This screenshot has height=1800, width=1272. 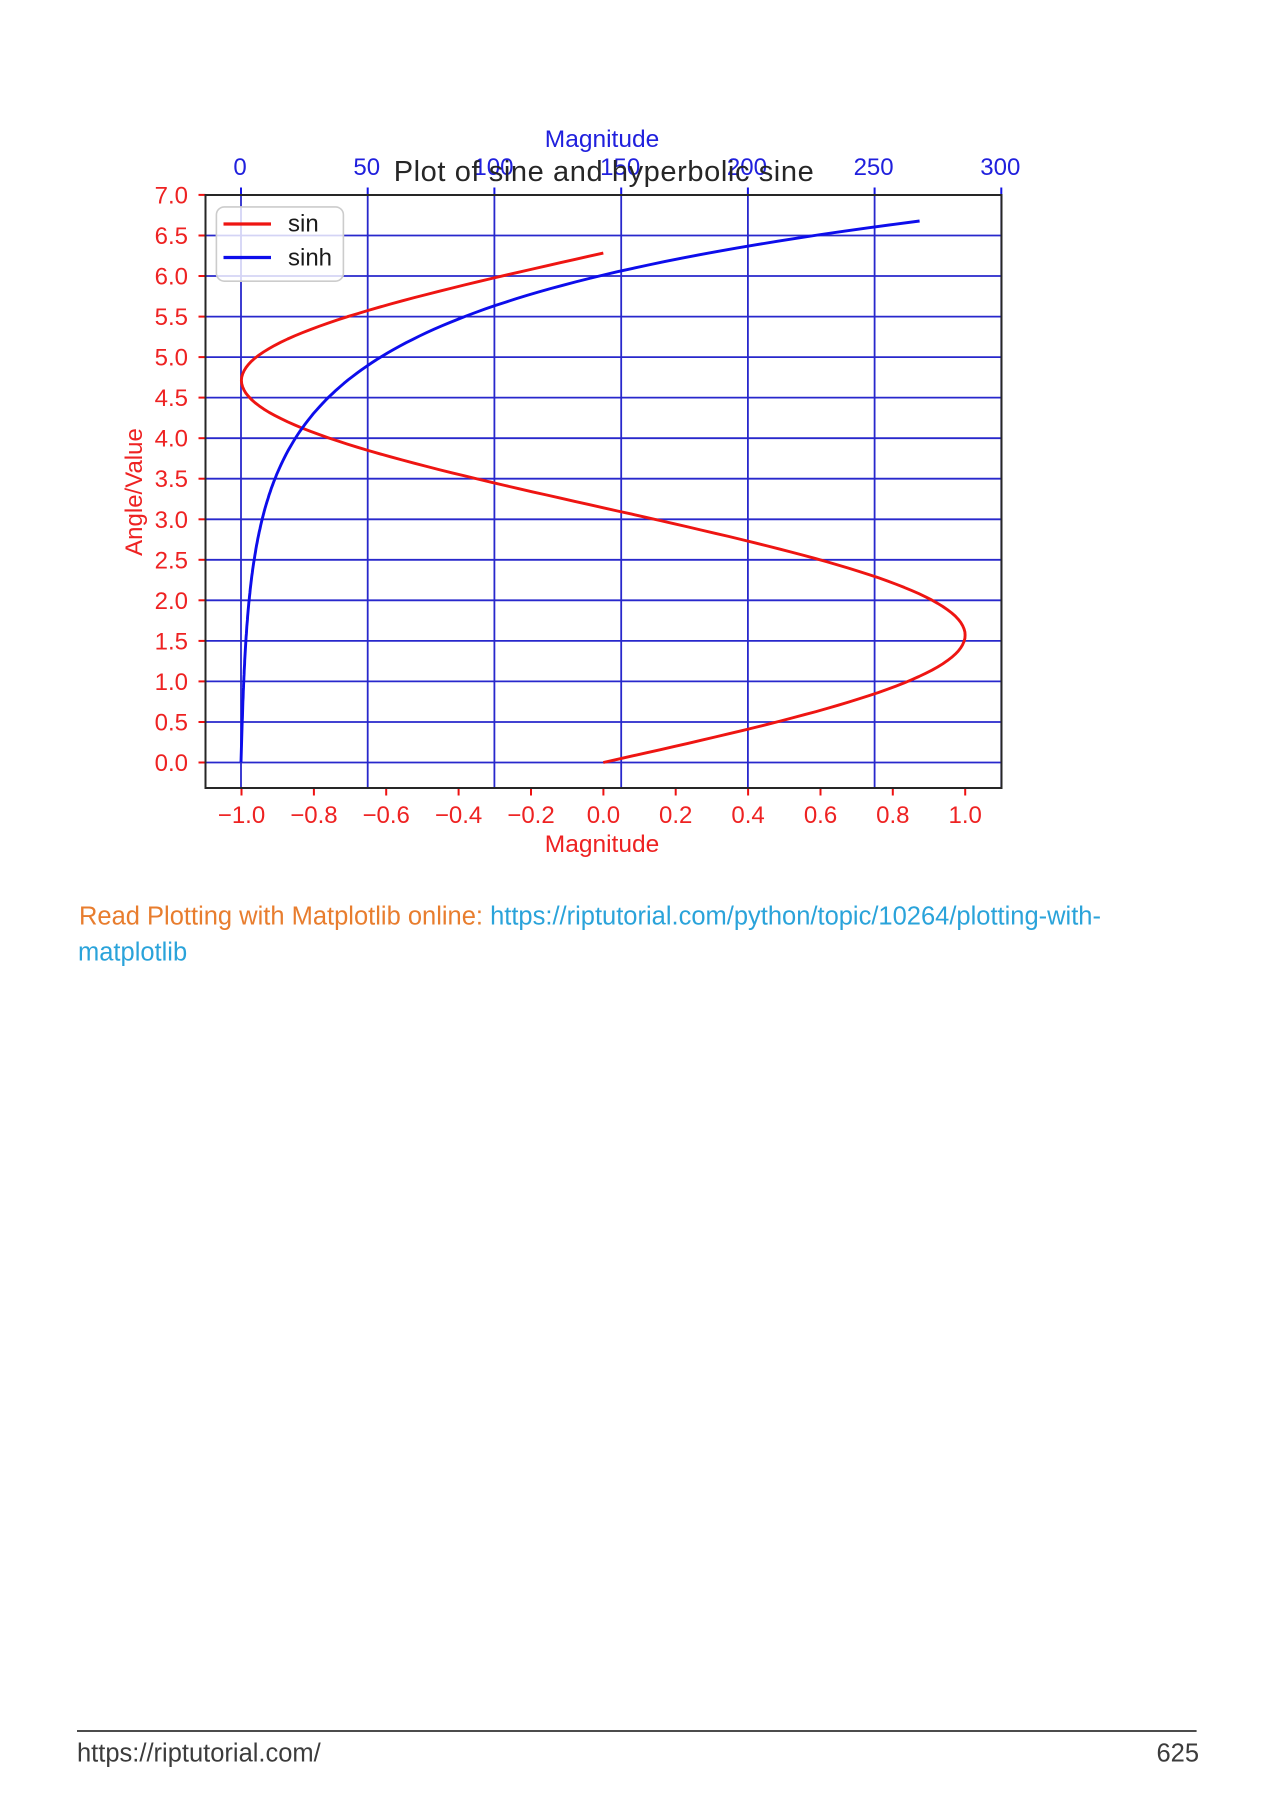 What do you see at coordinates (530, 815) in the screenshot?
I see `svg-text: −0.2` at bounding box center [530, 815].